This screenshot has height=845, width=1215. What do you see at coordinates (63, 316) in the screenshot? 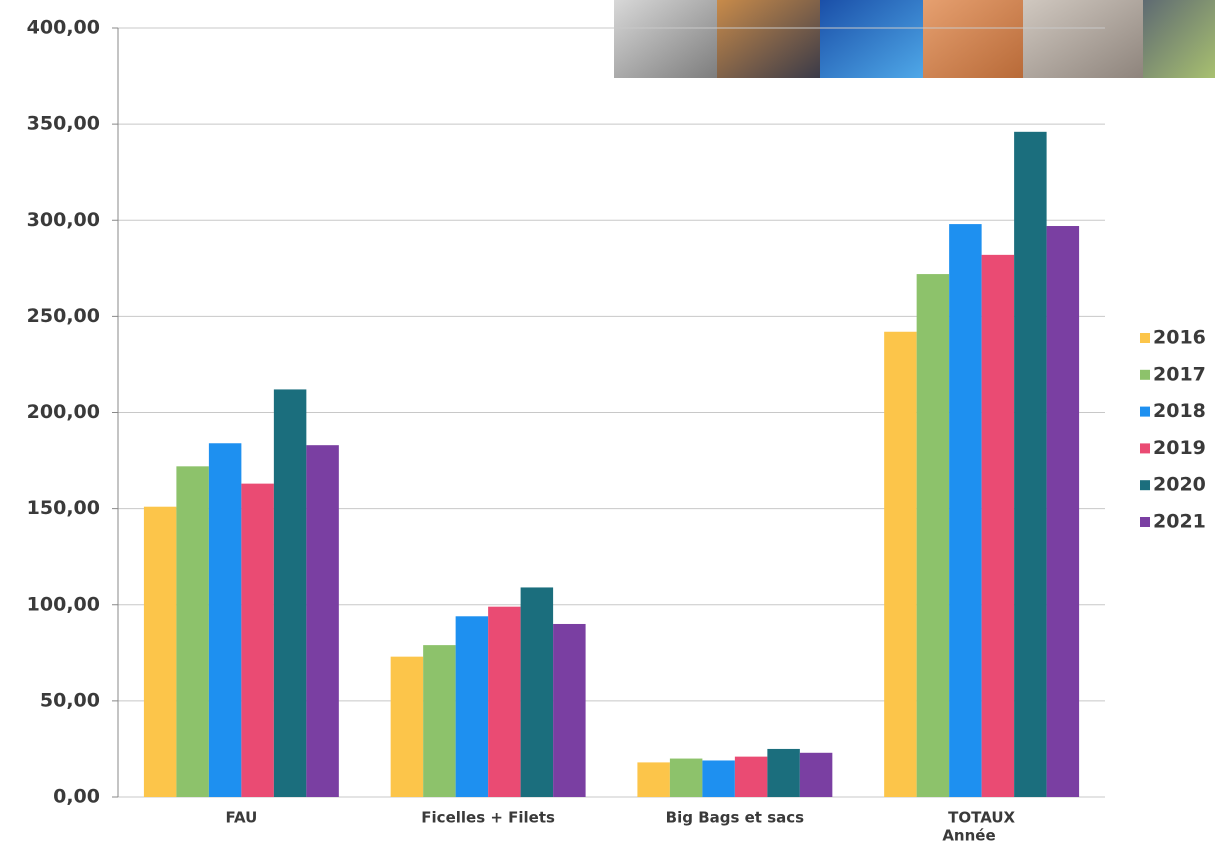
I see `y-tick-label: 250,00` at bounding box center [63, 316].